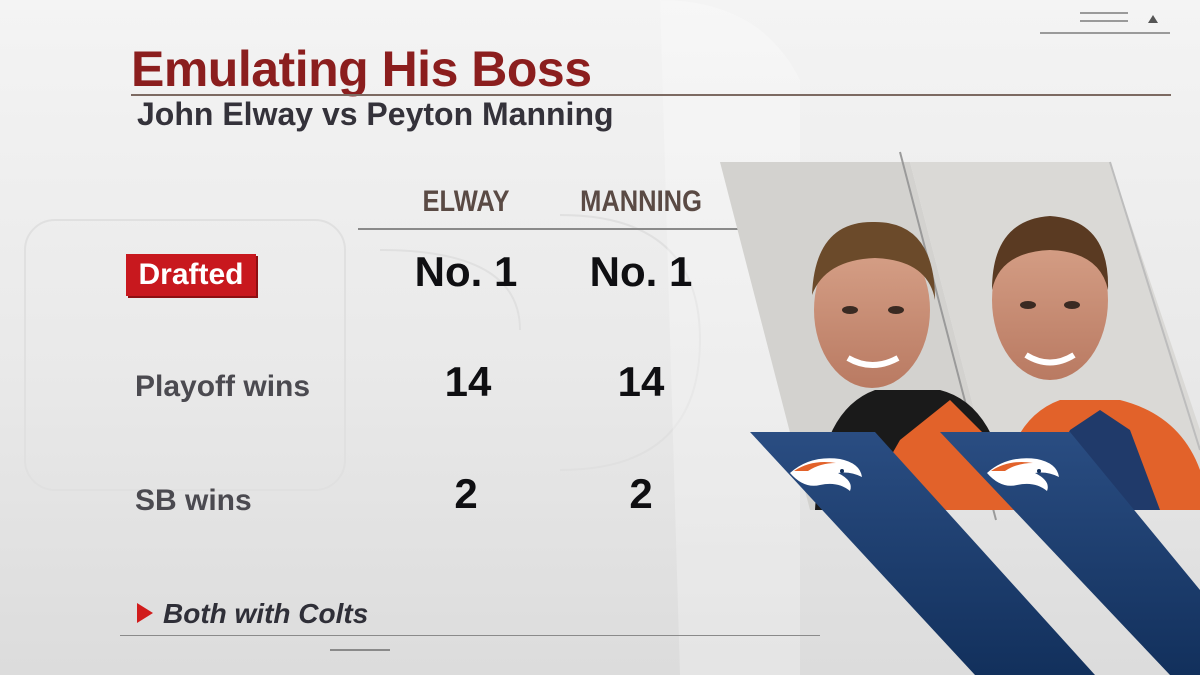 This screenshot has width=1200, height=675. I want to click on elway-sb-wins-value: 2, so click(466, 493).